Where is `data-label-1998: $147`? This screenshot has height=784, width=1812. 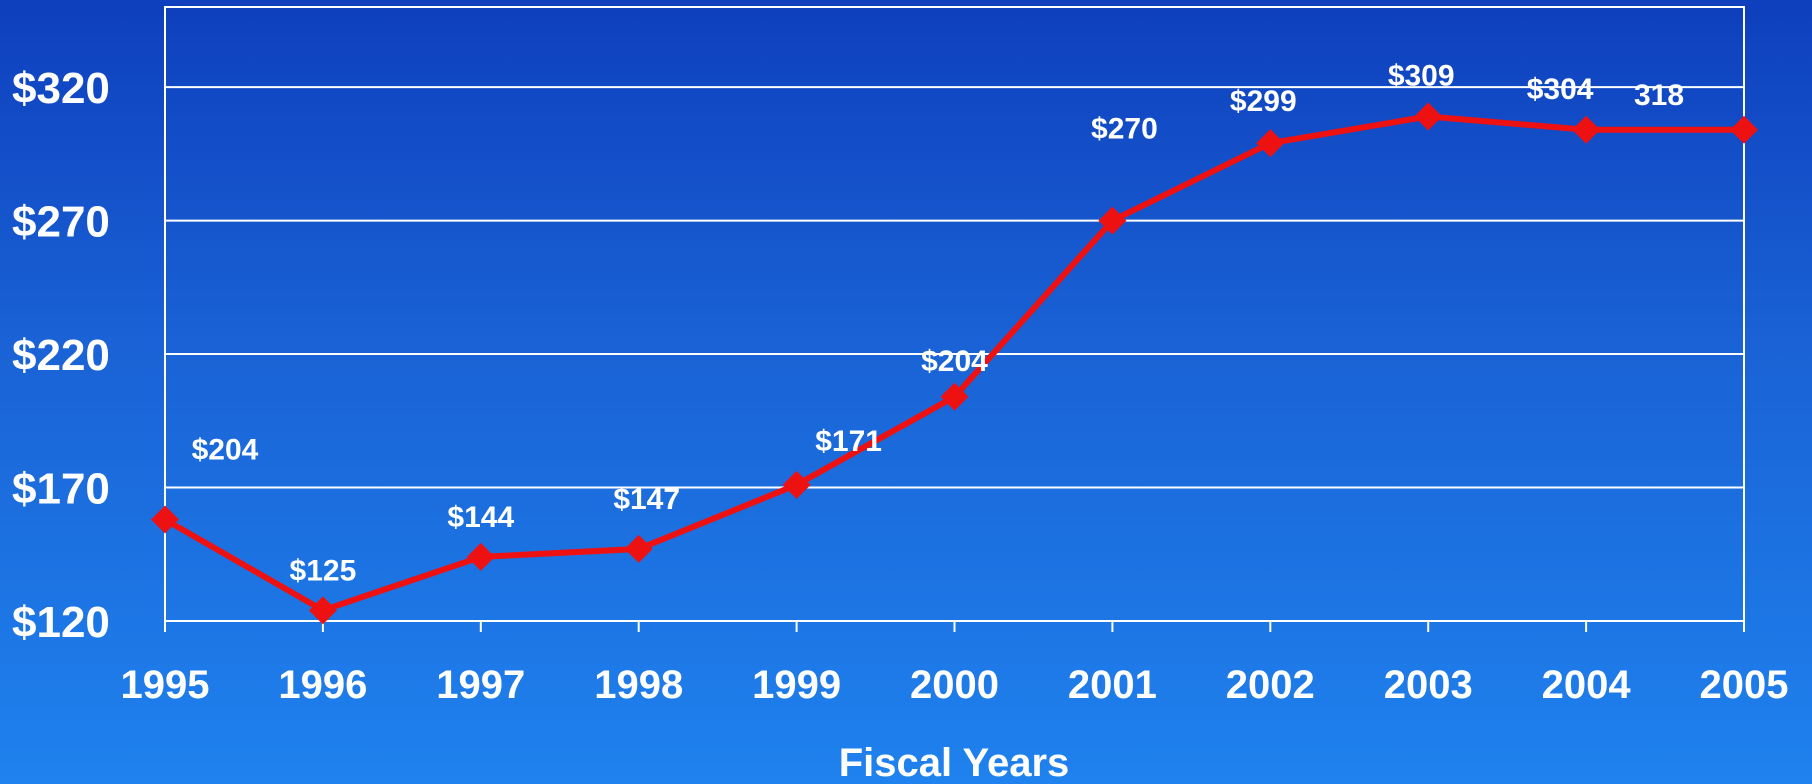
data-label-1998: $147 is located at coordinates (646, 499).